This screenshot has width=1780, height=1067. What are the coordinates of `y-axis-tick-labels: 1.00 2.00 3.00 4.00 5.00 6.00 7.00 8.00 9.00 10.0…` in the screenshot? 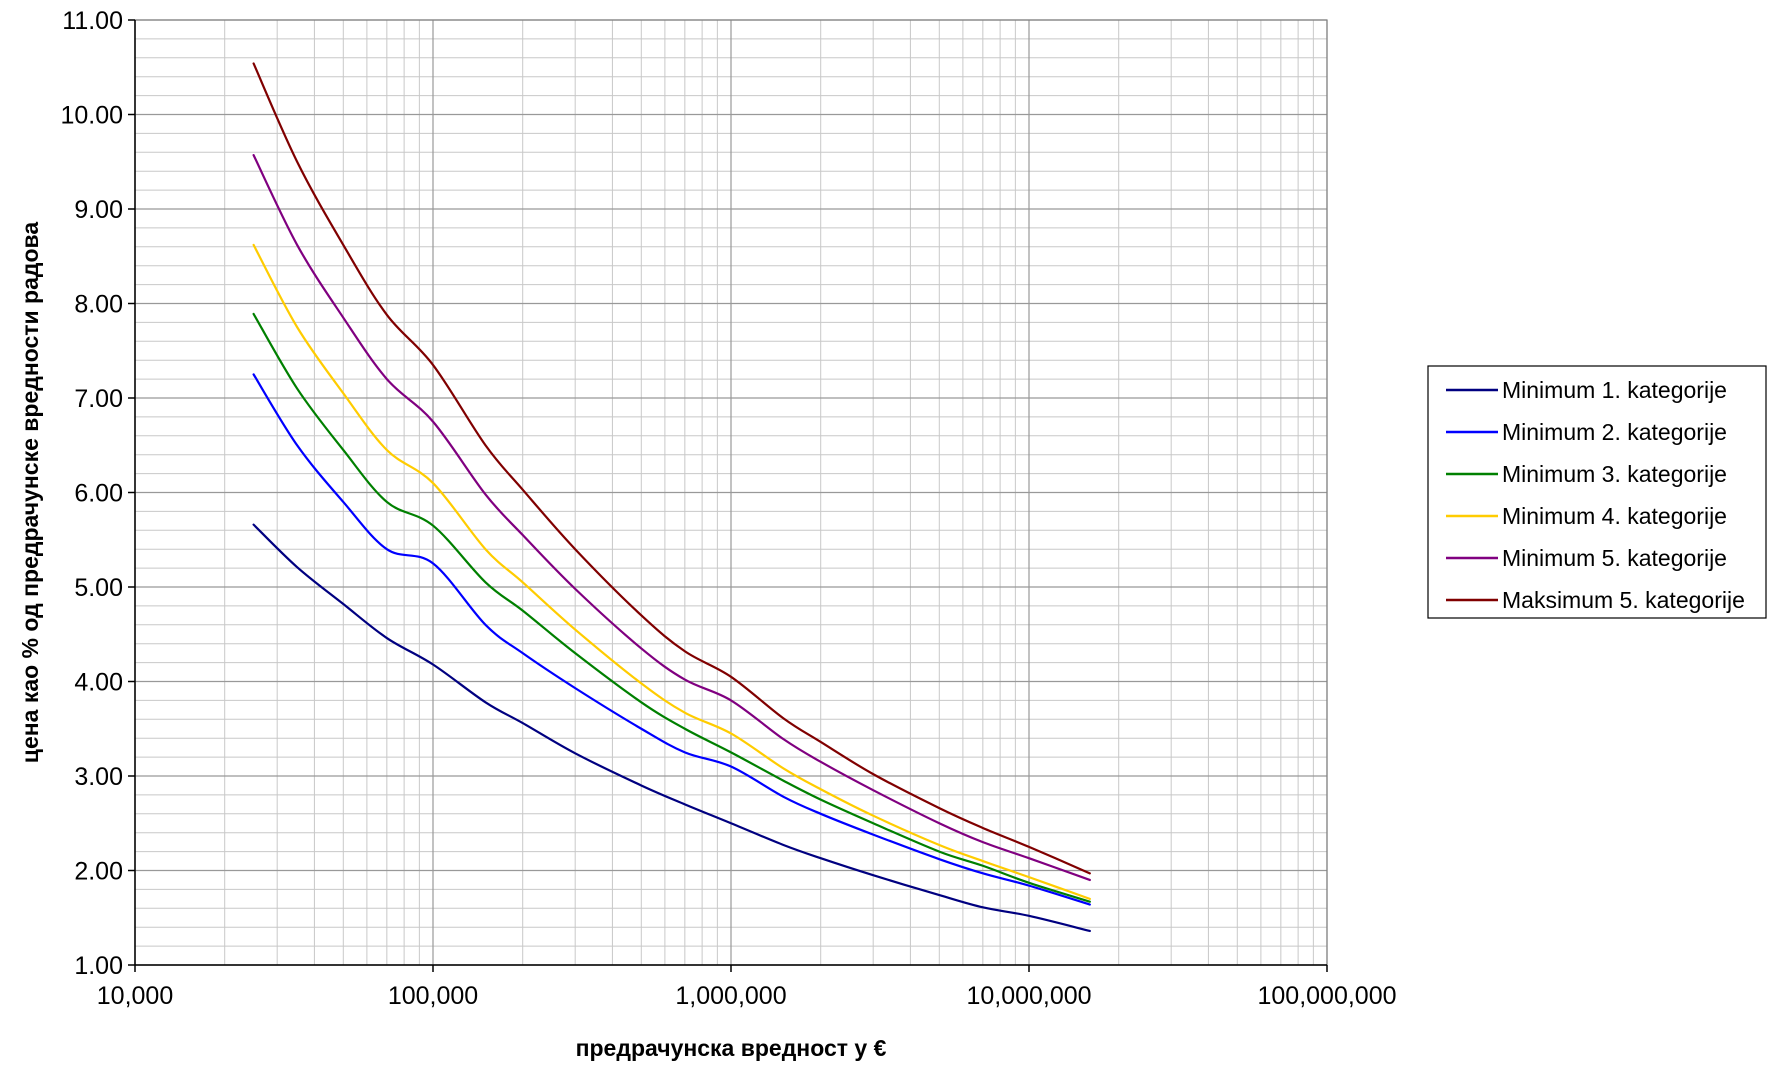 It's located at (91, 493).